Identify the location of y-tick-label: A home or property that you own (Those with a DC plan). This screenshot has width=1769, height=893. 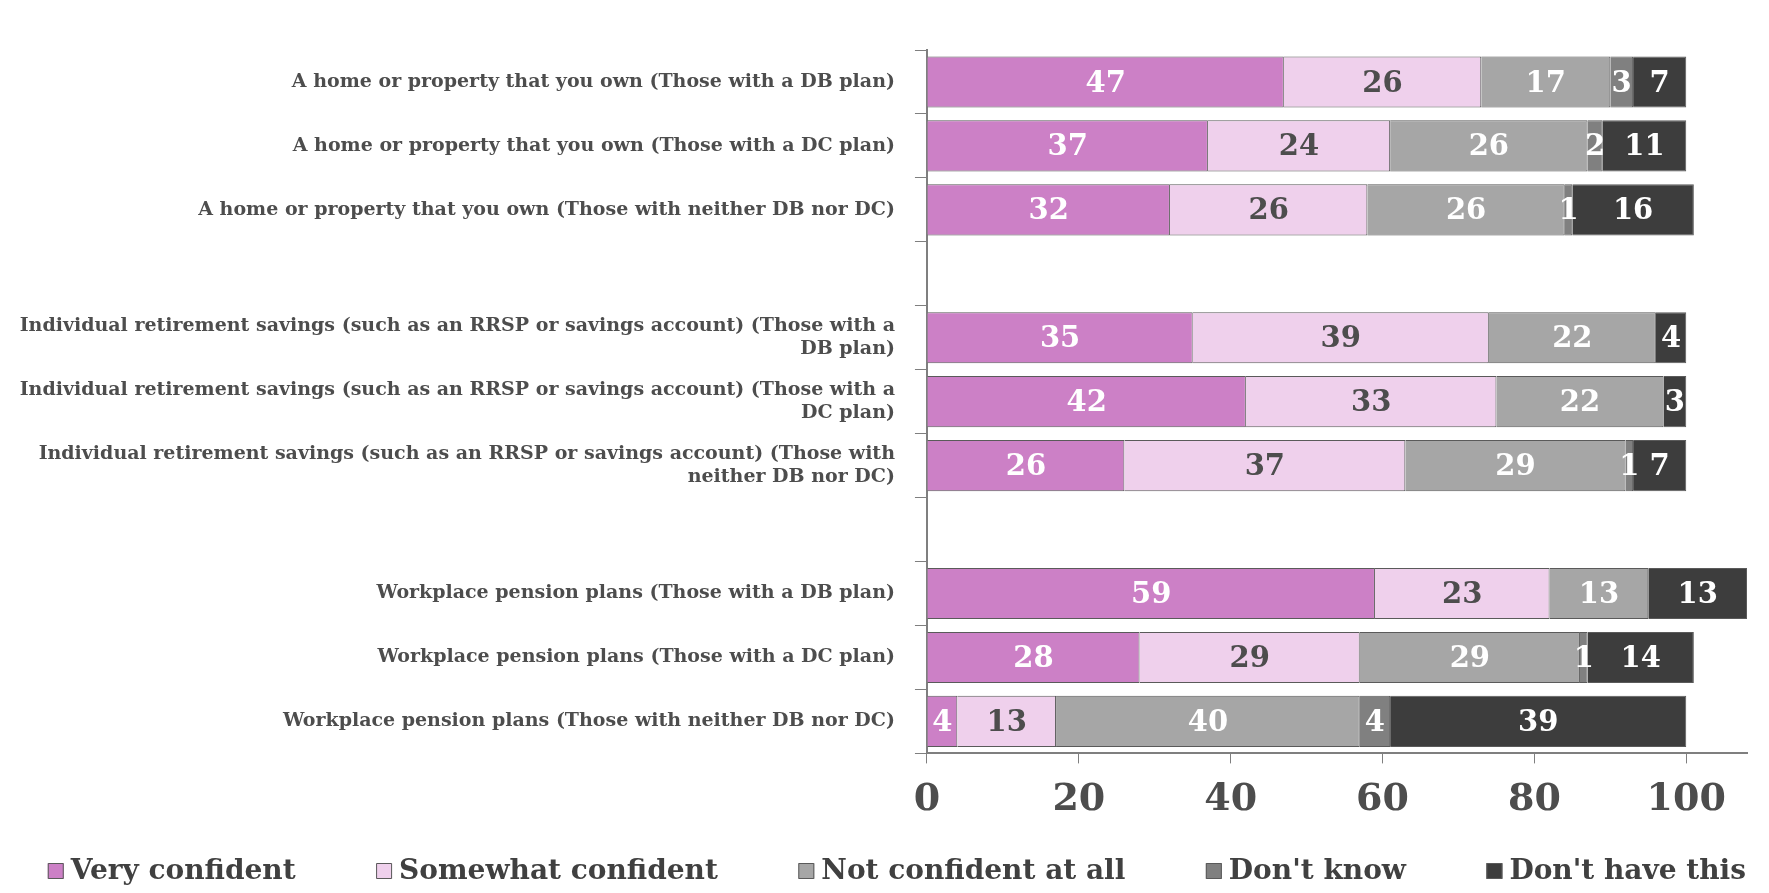
(593, 143).